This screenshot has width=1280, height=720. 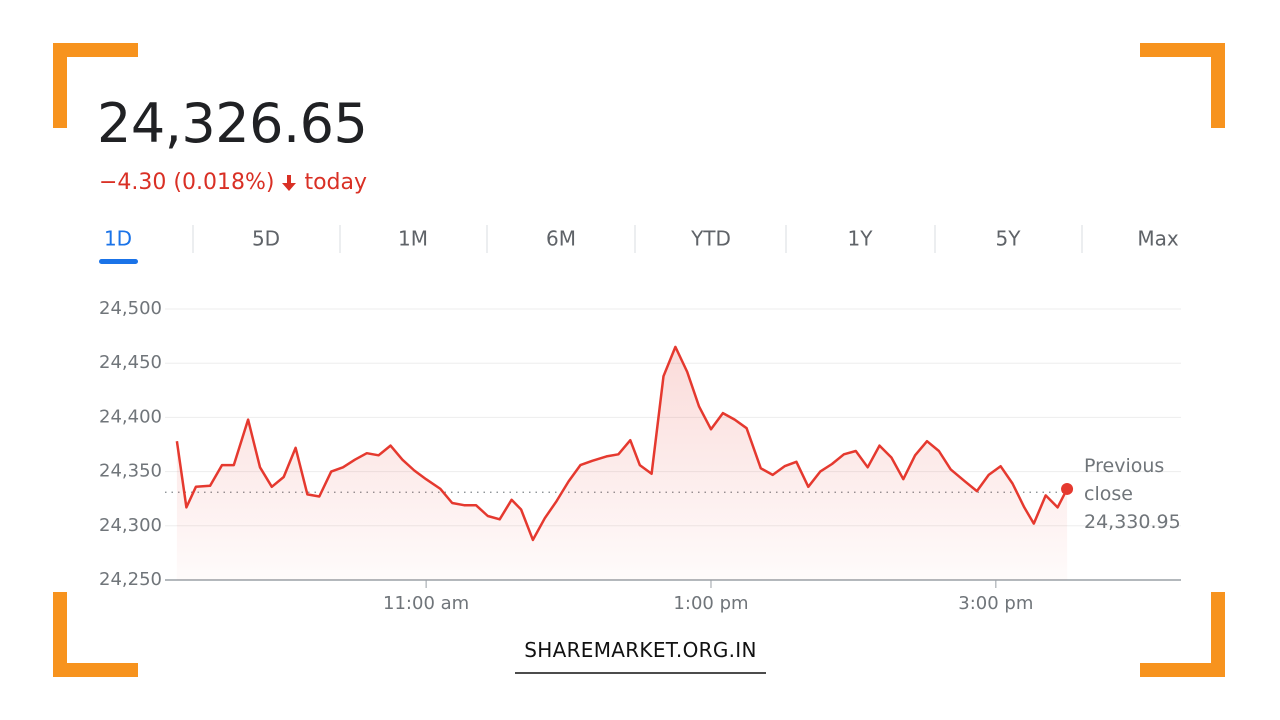 I want to click on change-value: −4.30 (0.018%), so click(x=187, y=182).